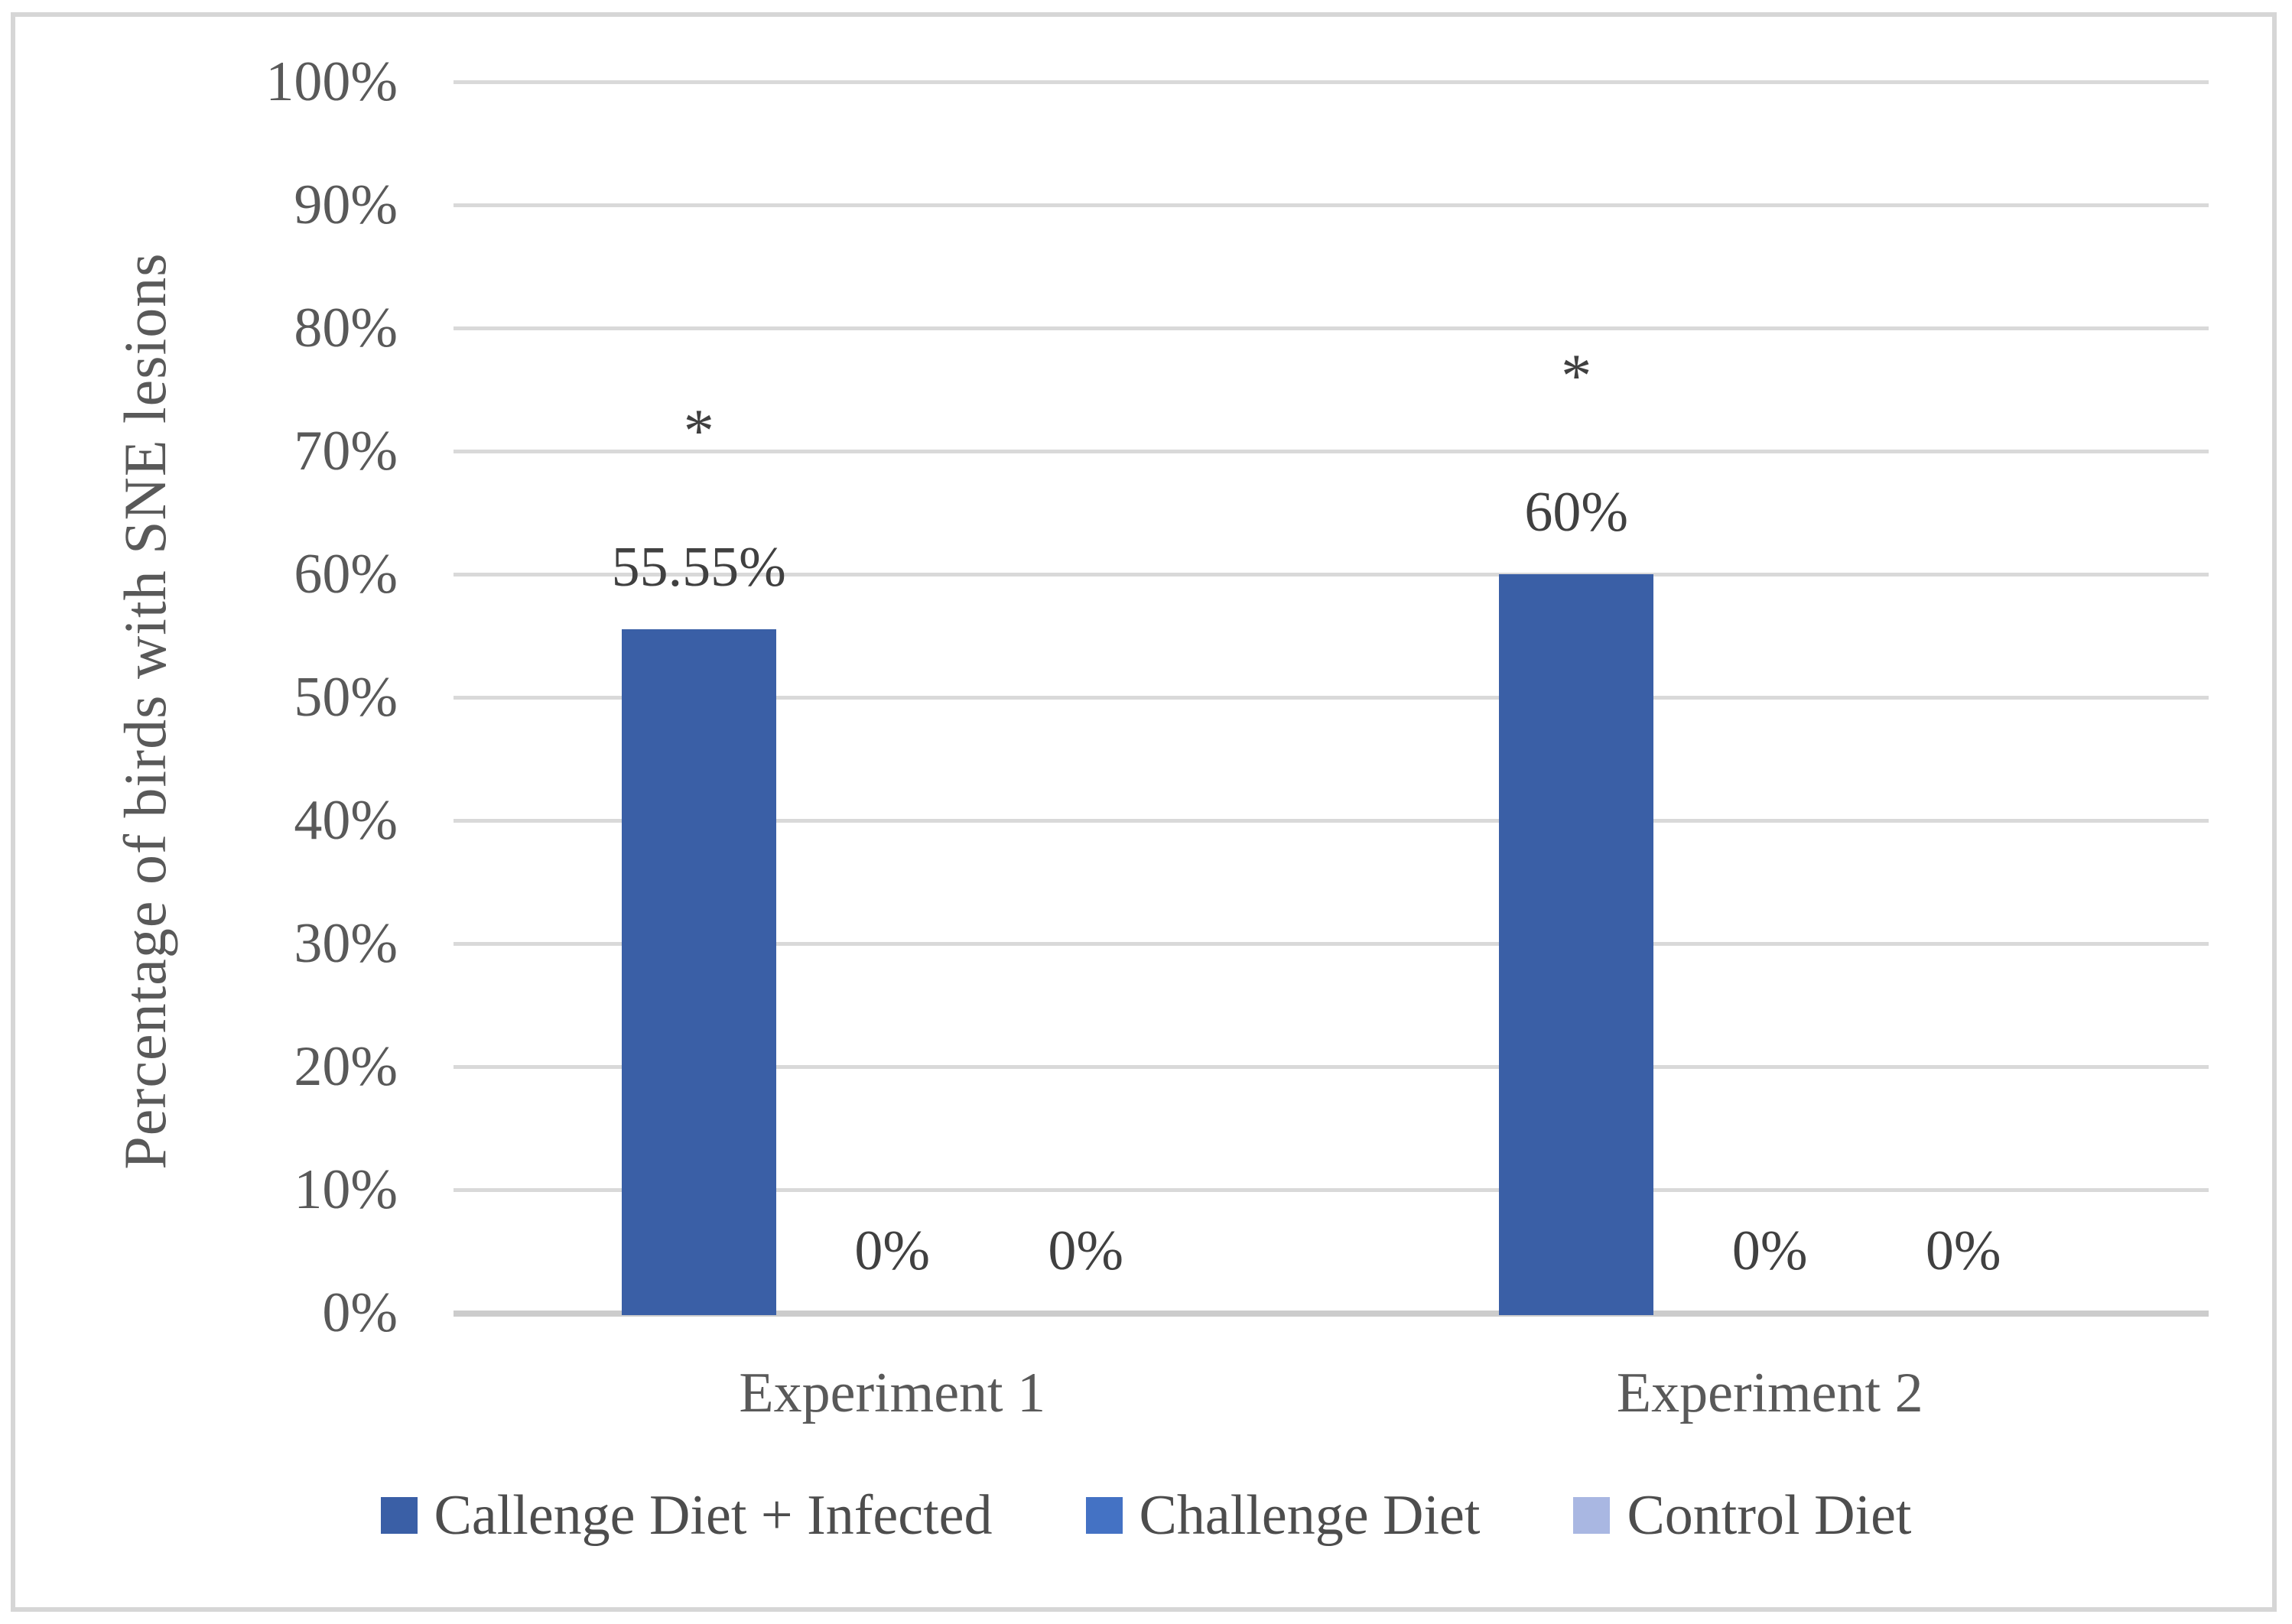 The image size is (2292, 1624). Describe the element at coordinates (698, 971) in the screenshot. I see `bar-experiment-1-callenge-diet-infected` at that location.